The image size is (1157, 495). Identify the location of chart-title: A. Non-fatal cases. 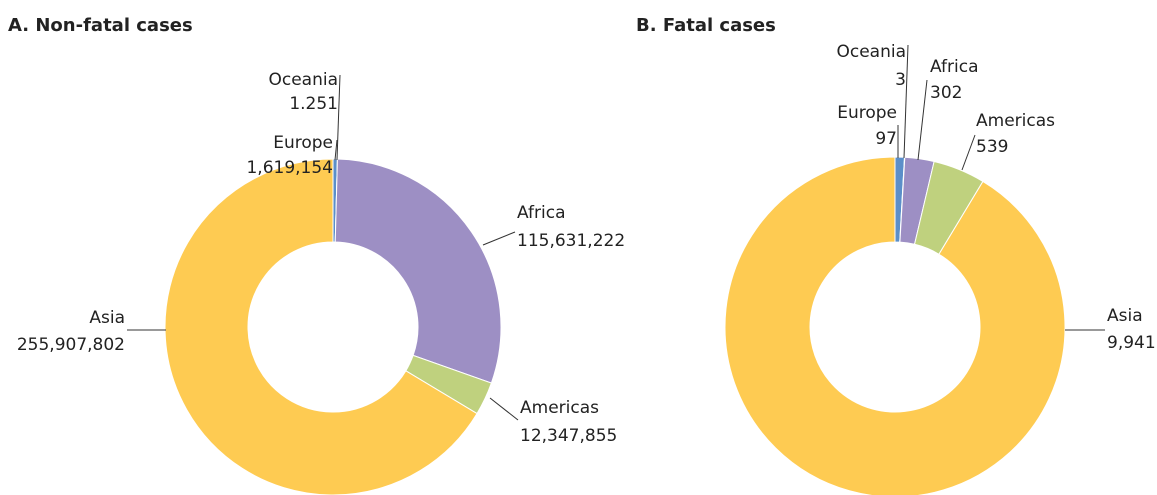
(100, 25).